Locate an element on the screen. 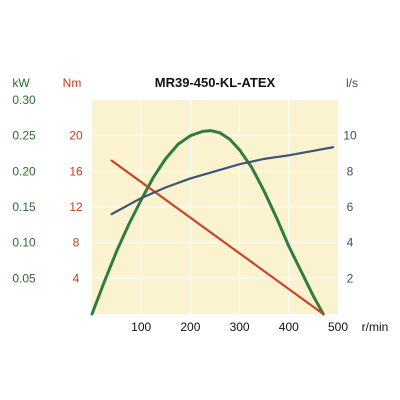  power-axis-ticks: 0.05 0.10 0.15 0.20 0.25 0.30 is located at coordinates (24, 189).